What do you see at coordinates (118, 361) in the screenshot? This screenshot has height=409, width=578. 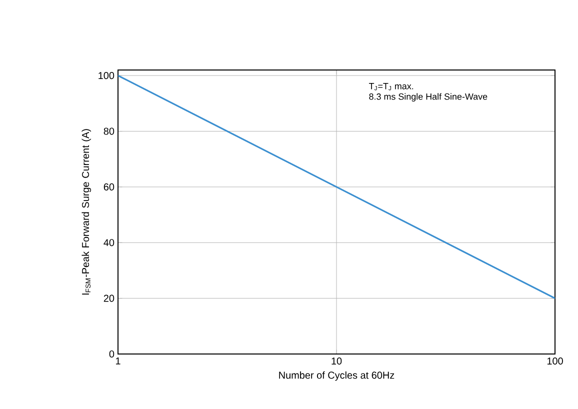 I see `x-tick-label: 1` at bounding box center [118, 361].